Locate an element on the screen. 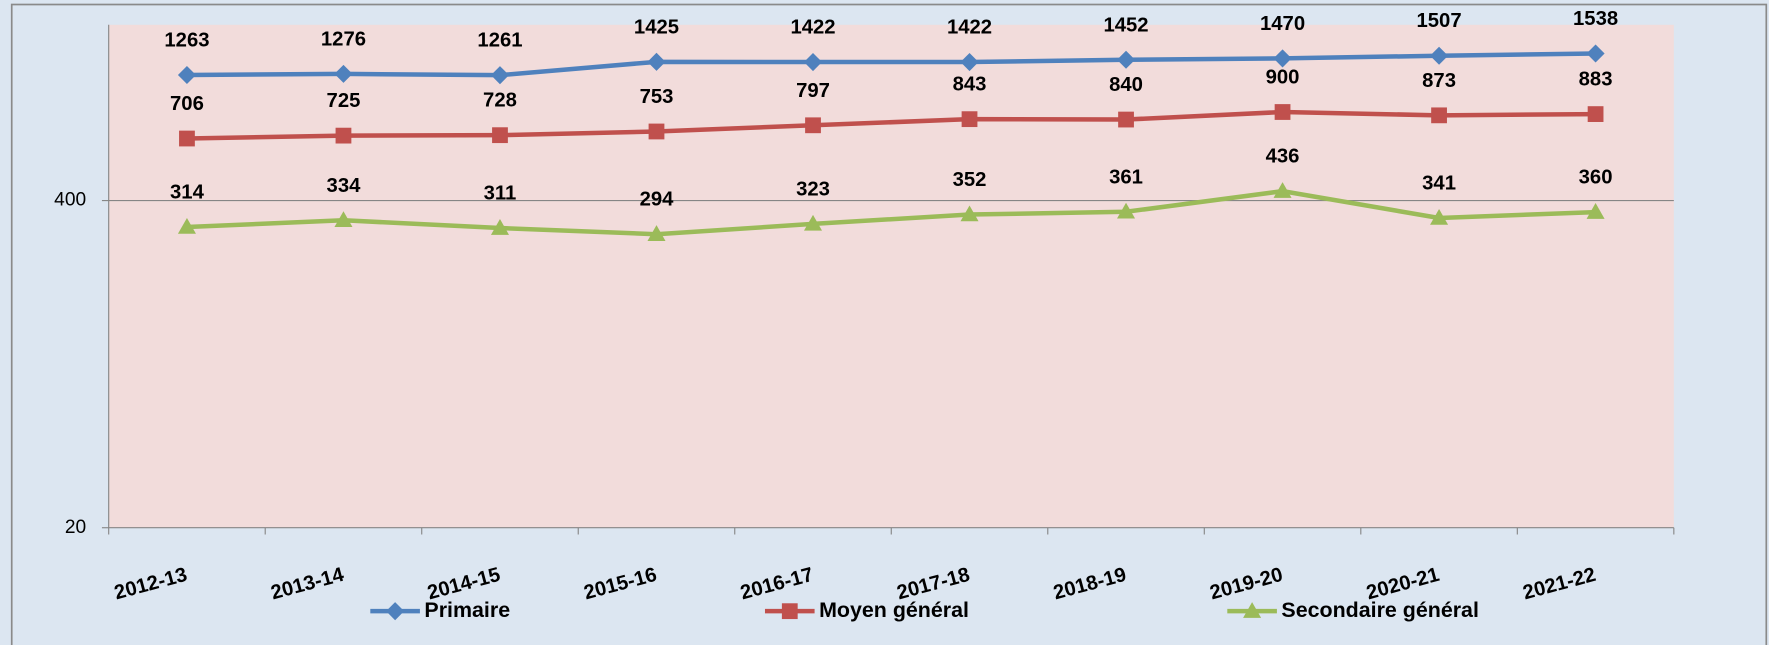 Image resolution: width=1769 pixels, height=645 pixels. data-label: 843 is located at coordinates (970, 85).